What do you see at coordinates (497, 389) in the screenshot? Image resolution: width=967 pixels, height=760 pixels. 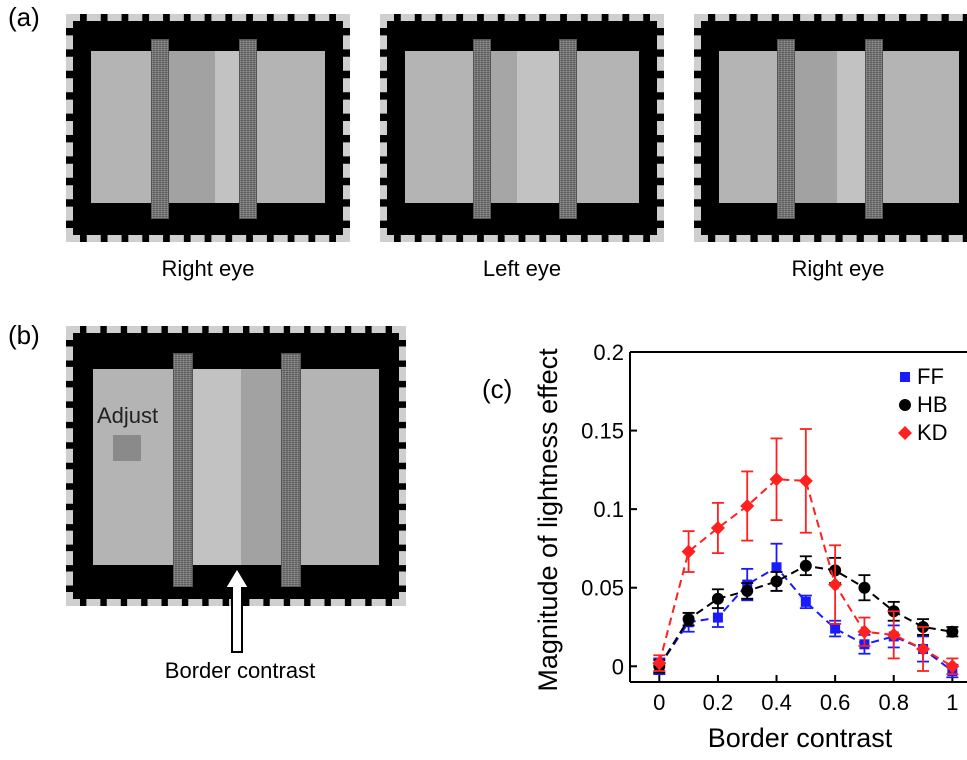 I see `panel-c-label: (c)` at bounding box center [497, 389].